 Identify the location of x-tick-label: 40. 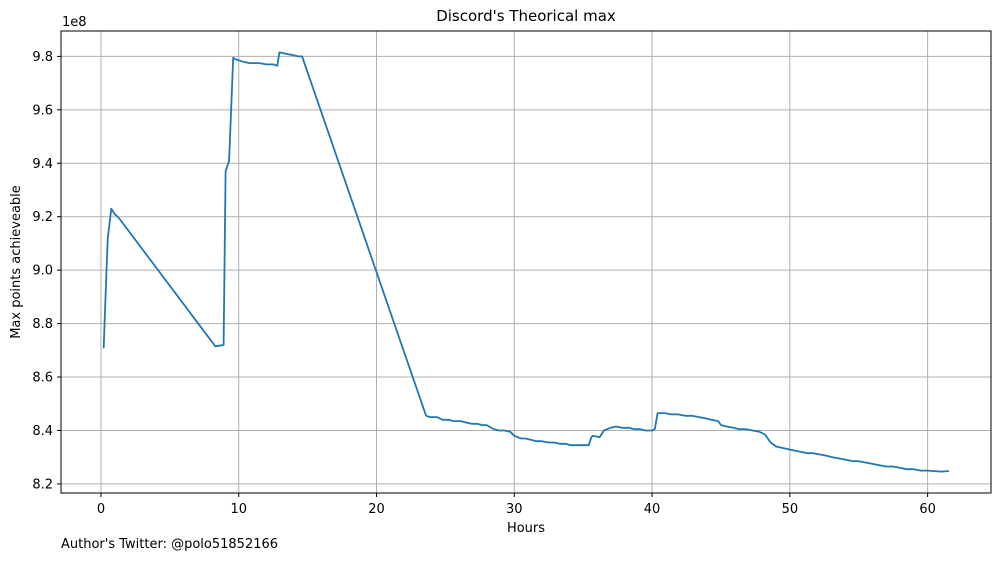
(652, 509).